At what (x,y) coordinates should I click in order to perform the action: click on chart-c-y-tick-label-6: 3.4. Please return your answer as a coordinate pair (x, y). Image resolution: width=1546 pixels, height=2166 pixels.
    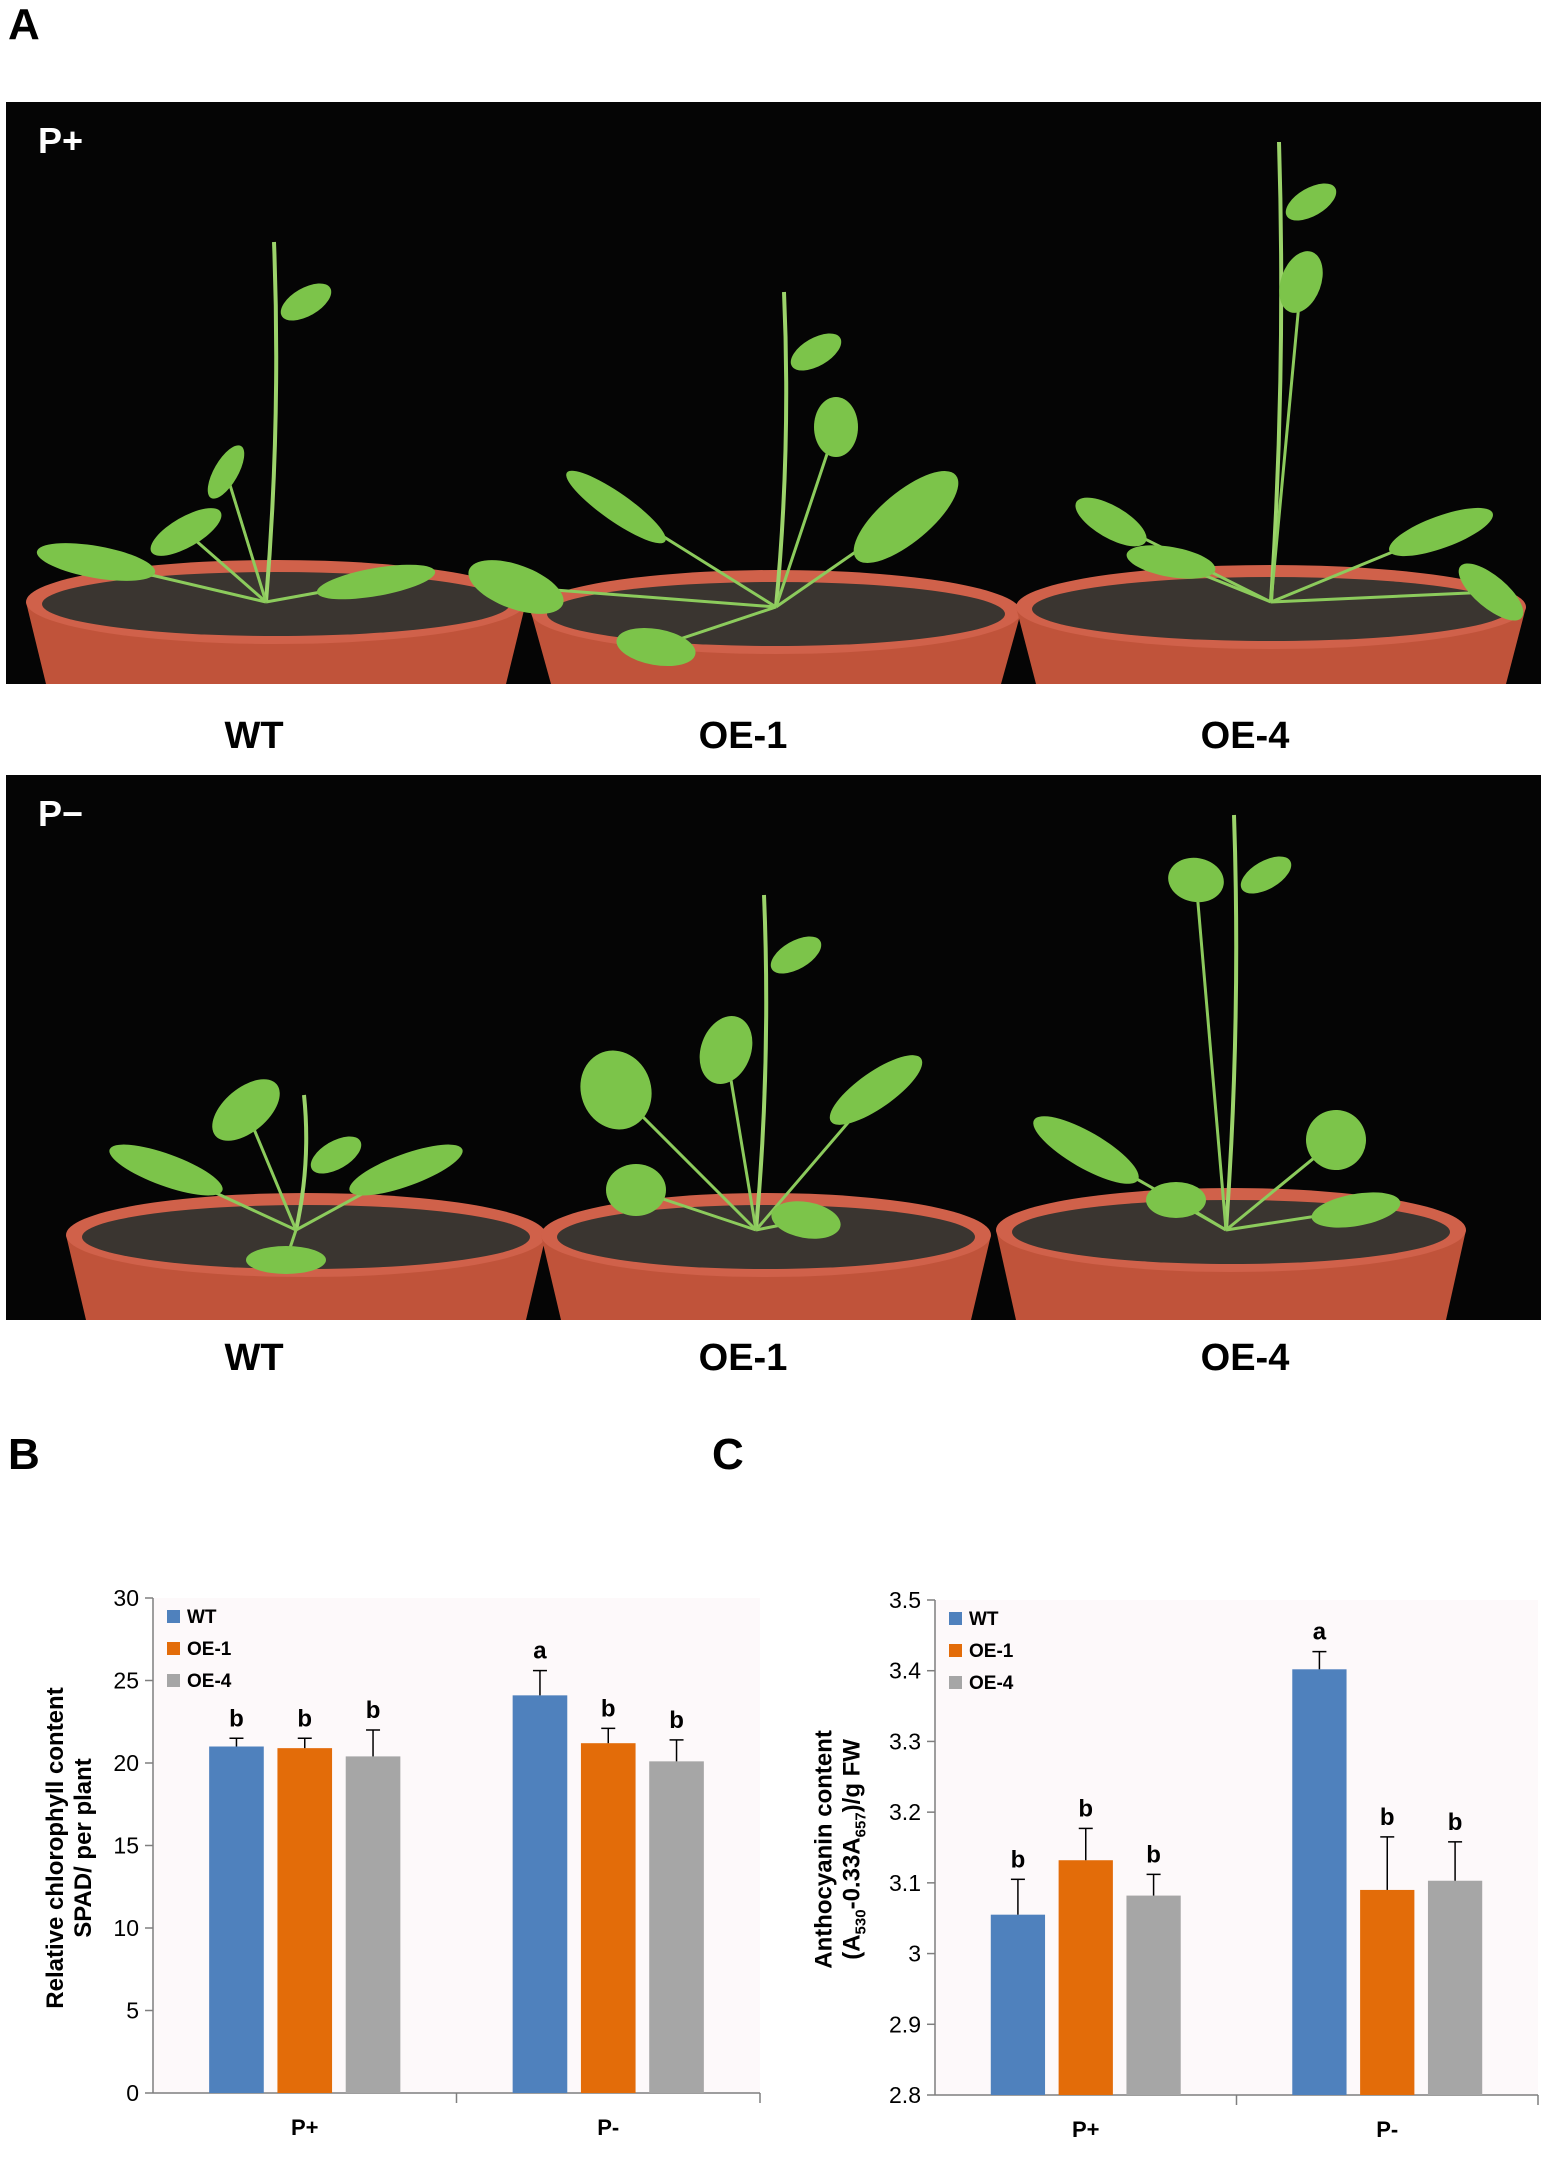
    Looking at the image, I should click on (905, 1671).